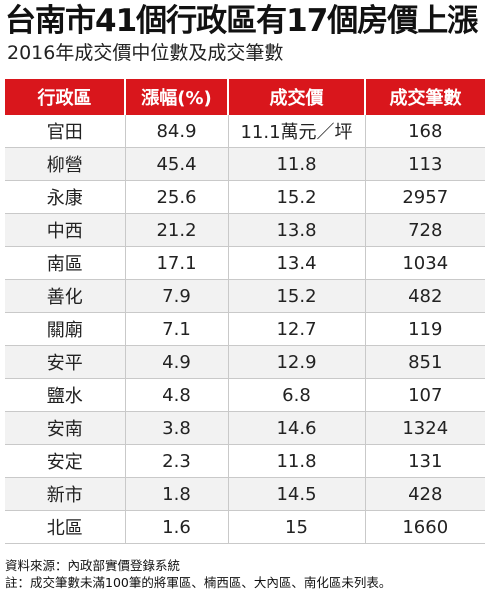  What do you see at coordinates (65, 362) in the screenshot?
I see `cell-district: 安平` at bounding box center [65, 362].